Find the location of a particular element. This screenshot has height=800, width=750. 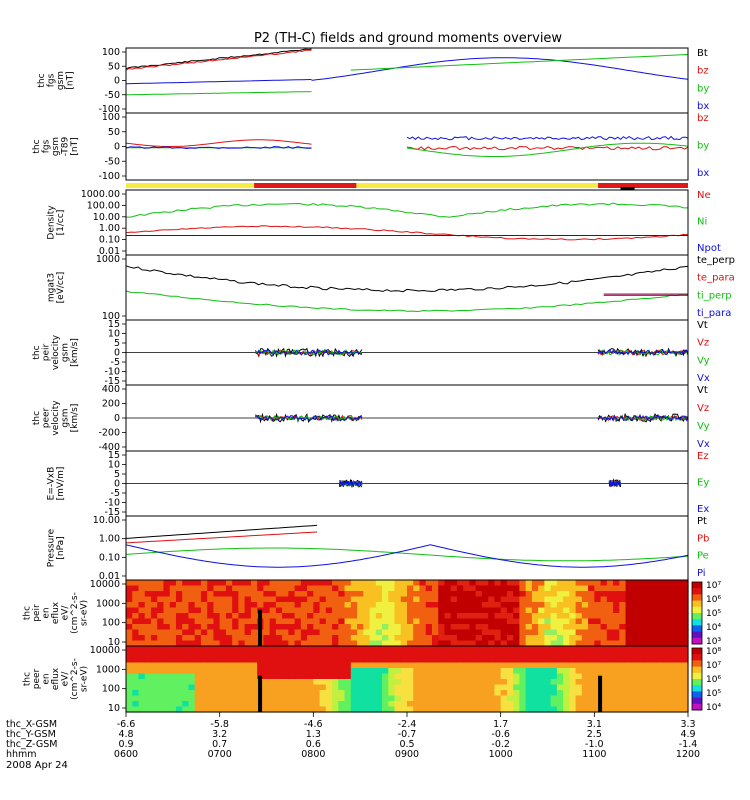

y-axis-label: [1/cc] is located at coordinates (61, 223).